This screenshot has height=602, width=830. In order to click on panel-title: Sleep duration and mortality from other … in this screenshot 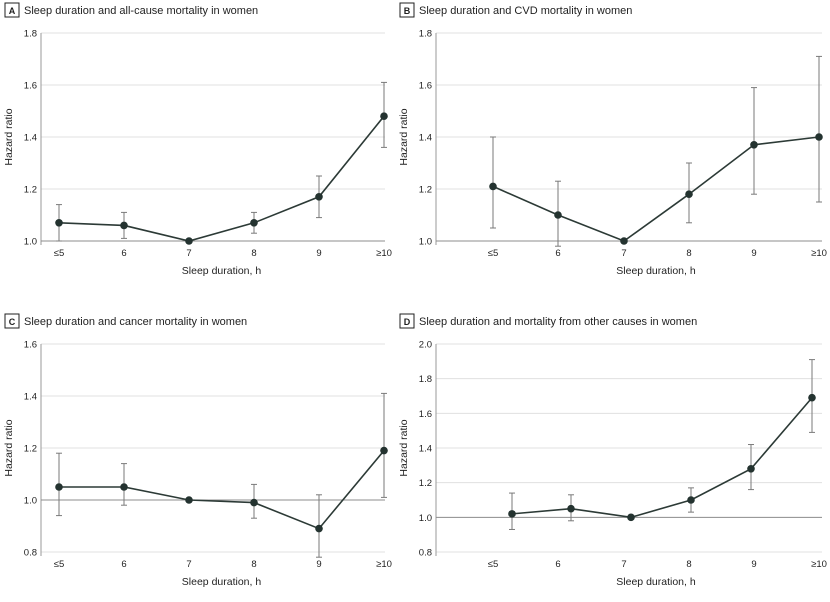, I will do `click(558, 322)`.